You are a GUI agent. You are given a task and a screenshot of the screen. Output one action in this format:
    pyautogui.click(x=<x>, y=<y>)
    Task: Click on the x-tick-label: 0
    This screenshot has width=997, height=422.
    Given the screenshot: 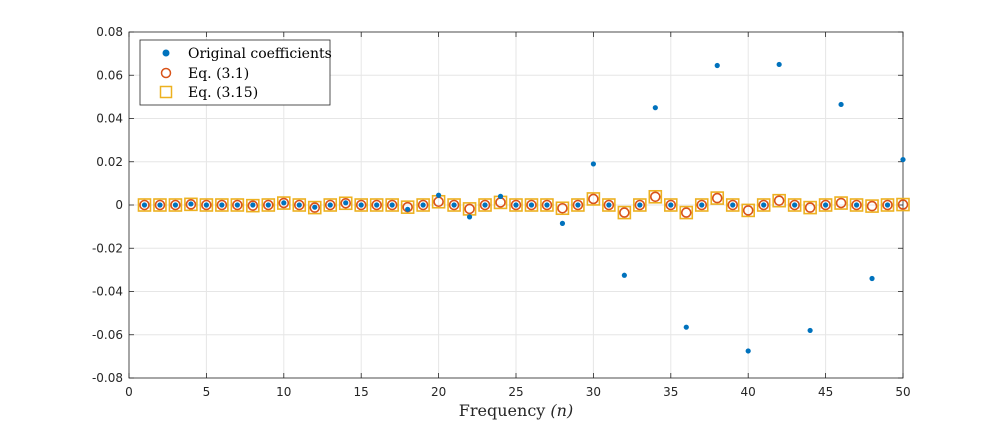 What is the action you would take?
    pyautogui.click(x=129, y=392)
    